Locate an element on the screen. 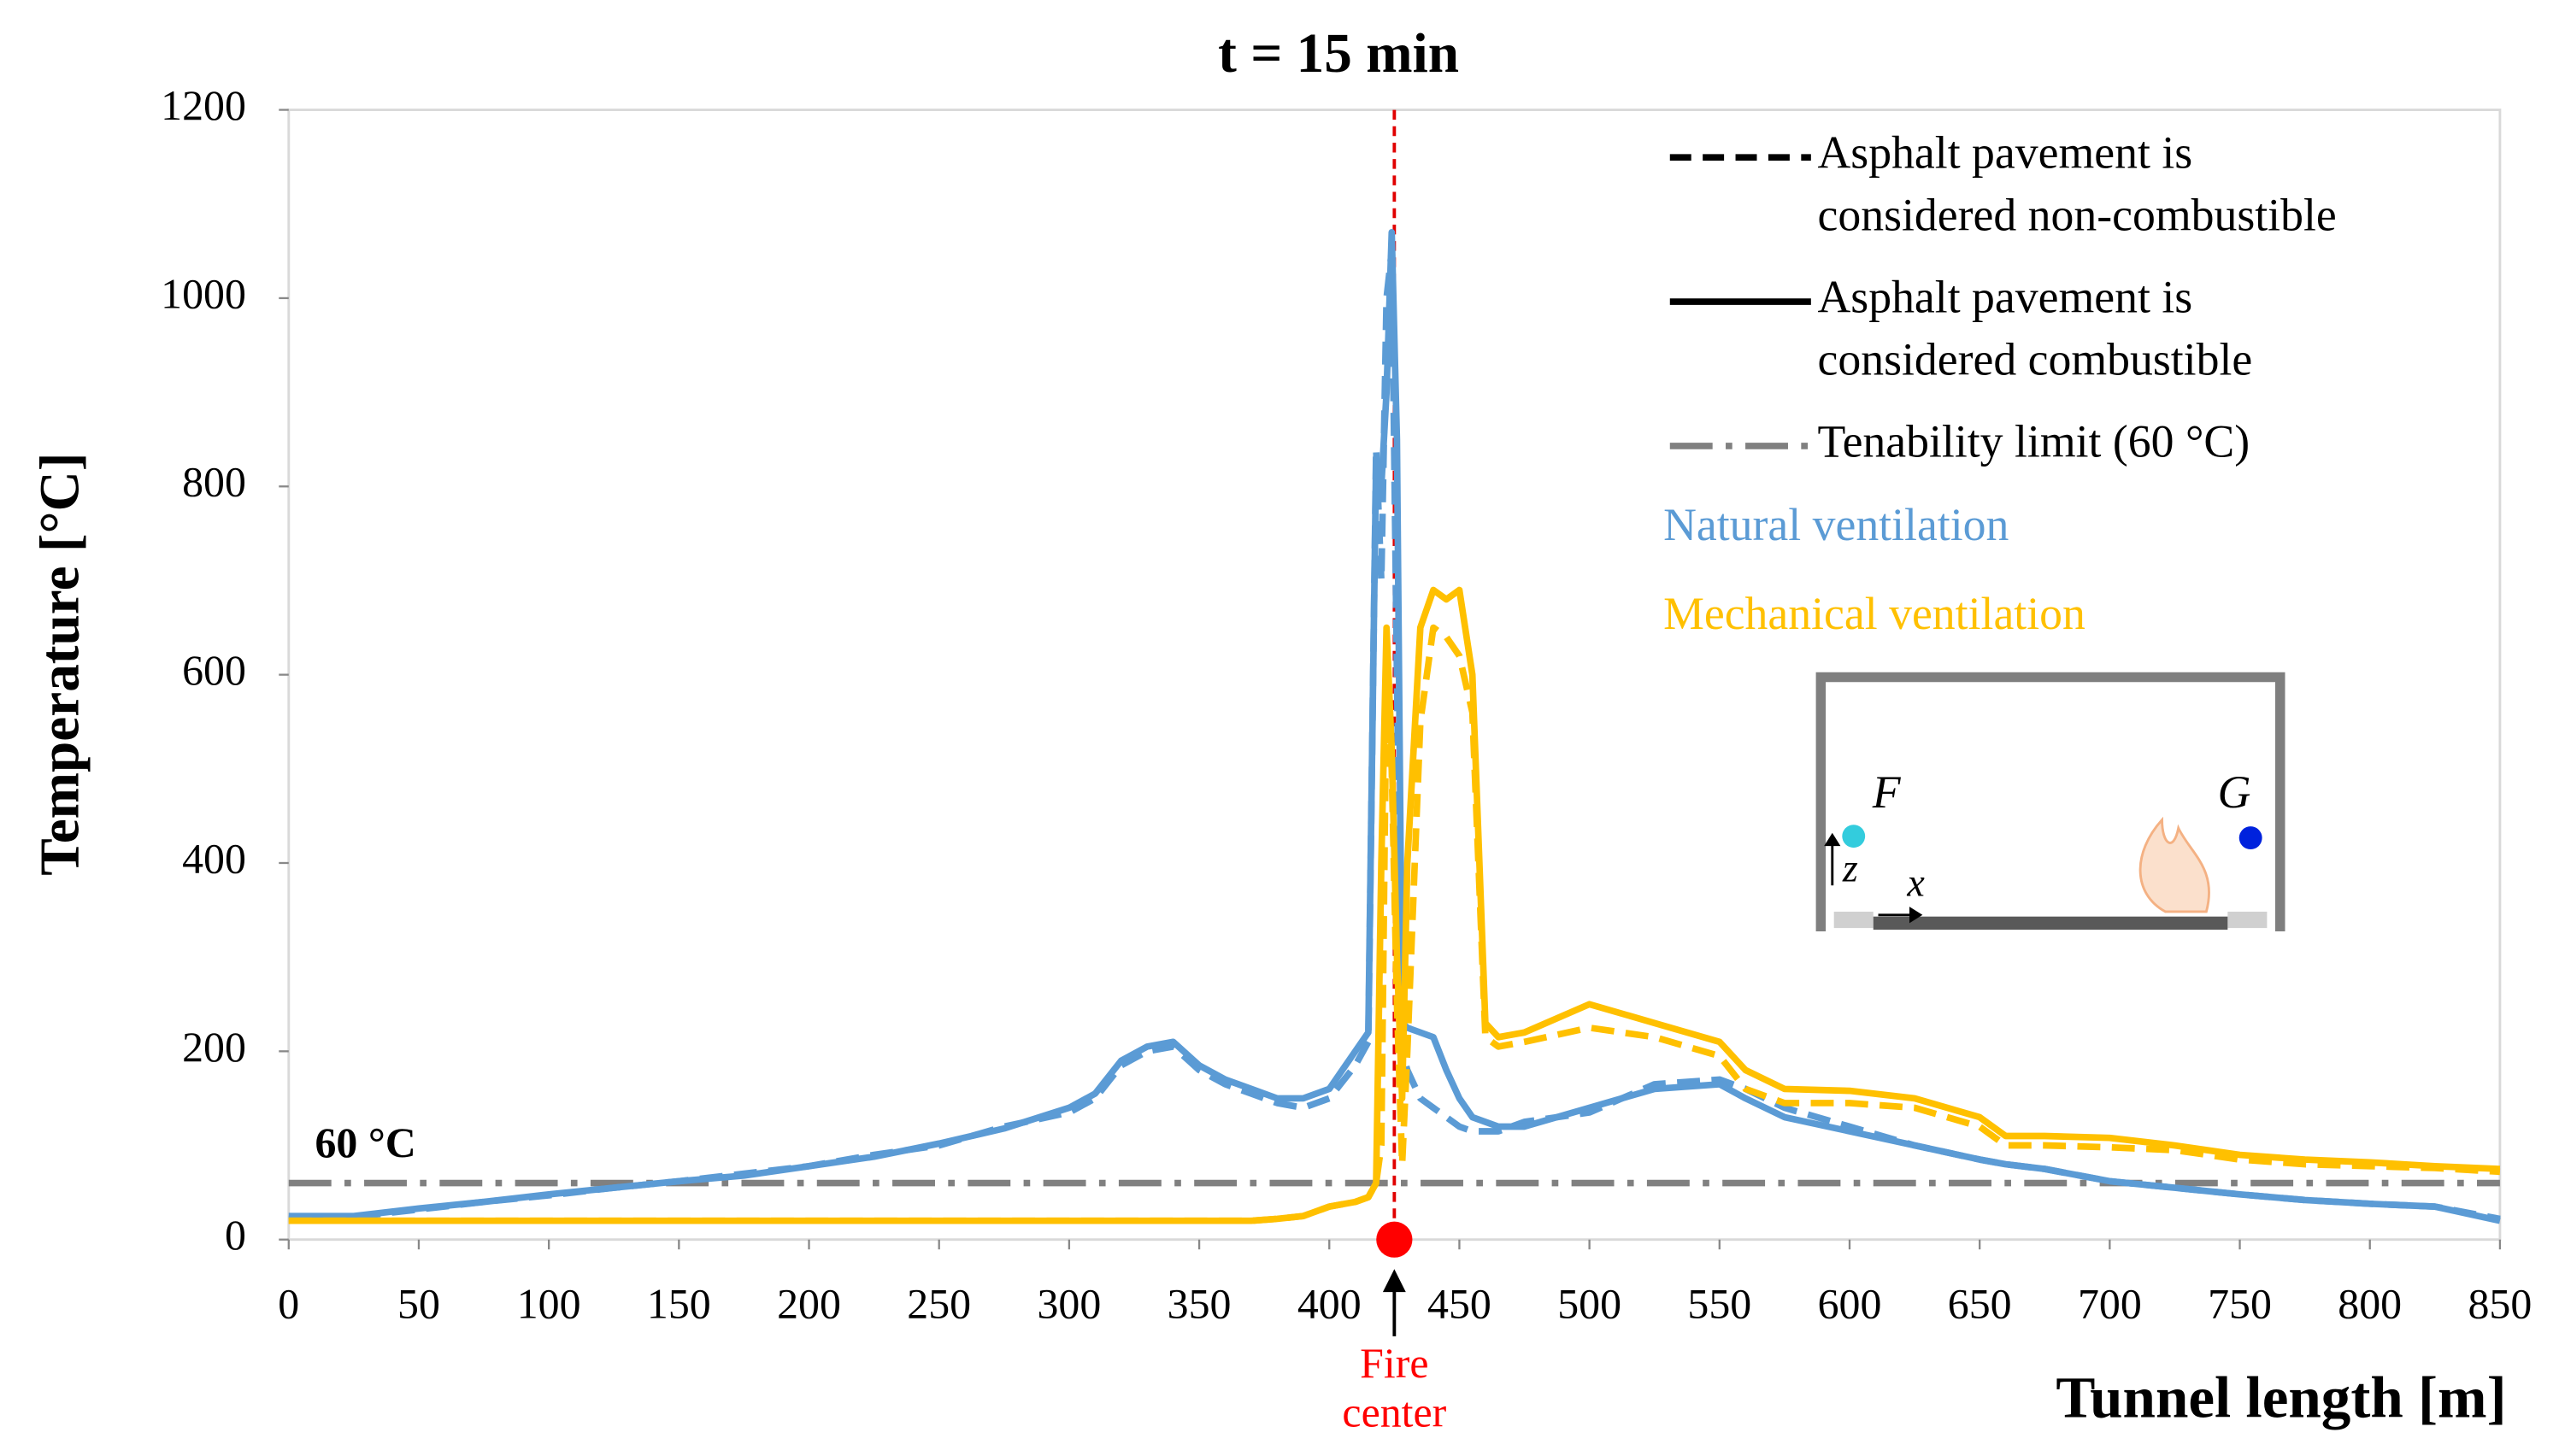 Image resolution: width=2559 pixels, height=1456 pixels. inset-diagram is located at coordinates (2050, 802).